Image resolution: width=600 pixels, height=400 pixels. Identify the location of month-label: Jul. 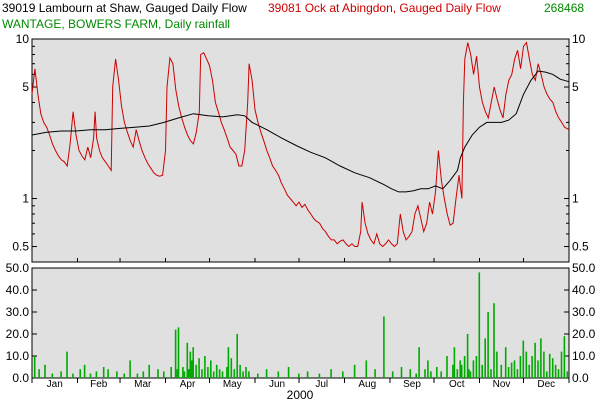
(321, 384).